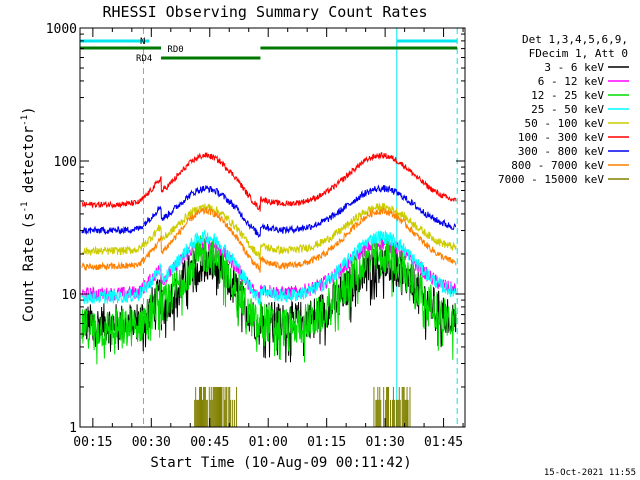  What do you see at coordinates (567, 109) in the screenshot?
I see `legend-label: 25 - 50 keV` at bounding box center [567, 109].